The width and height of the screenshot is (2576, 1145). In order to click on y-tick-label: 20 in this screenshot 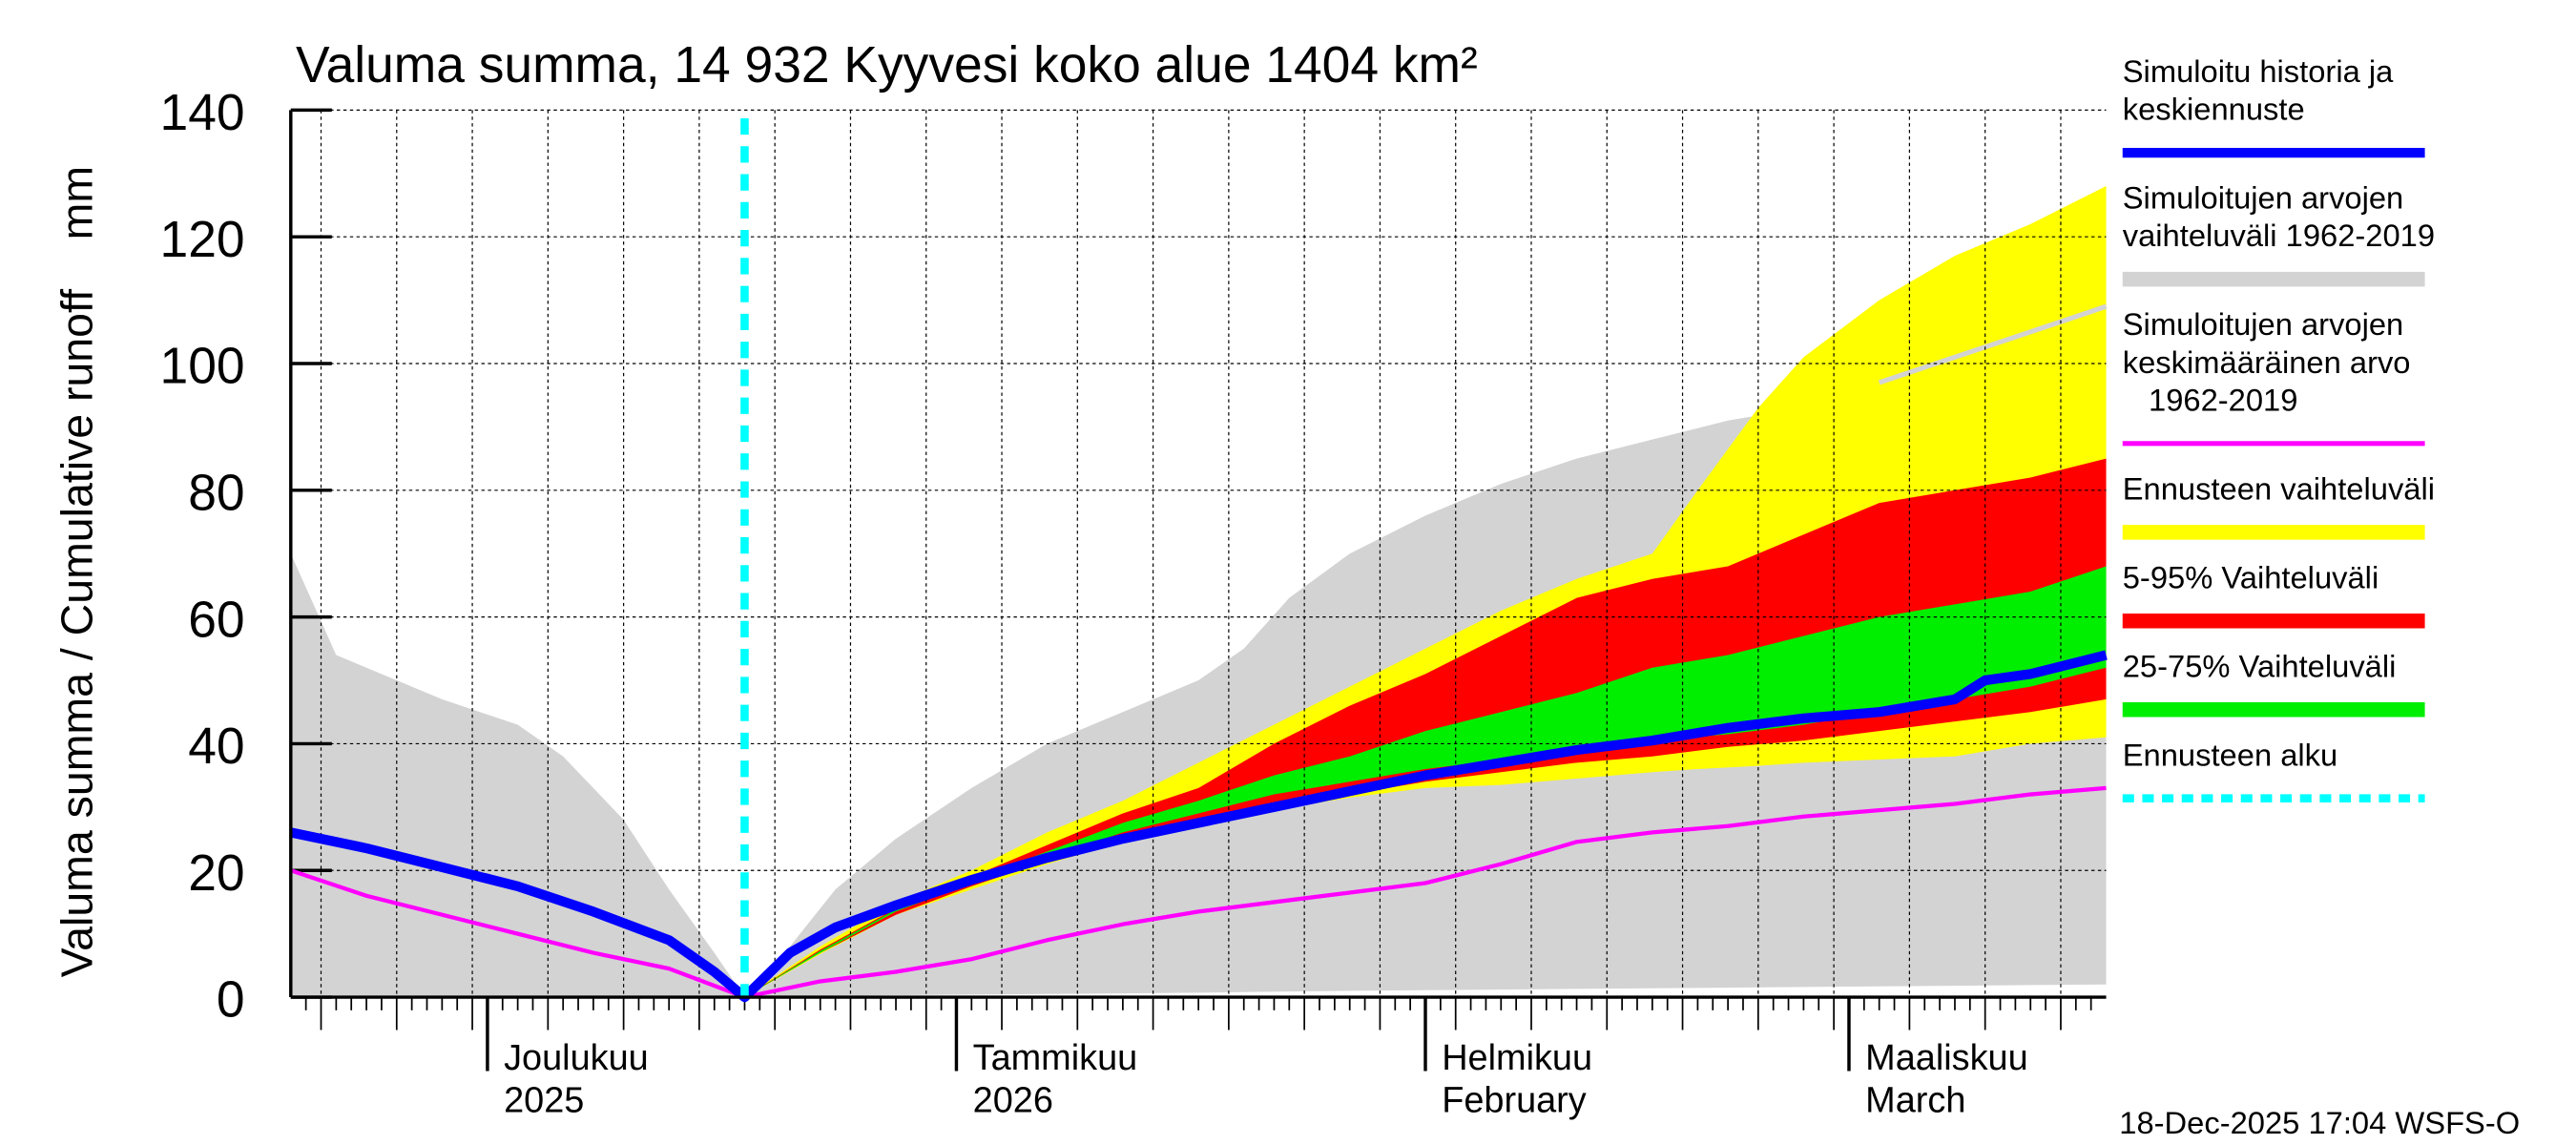, I will do `click(216, 873)`.